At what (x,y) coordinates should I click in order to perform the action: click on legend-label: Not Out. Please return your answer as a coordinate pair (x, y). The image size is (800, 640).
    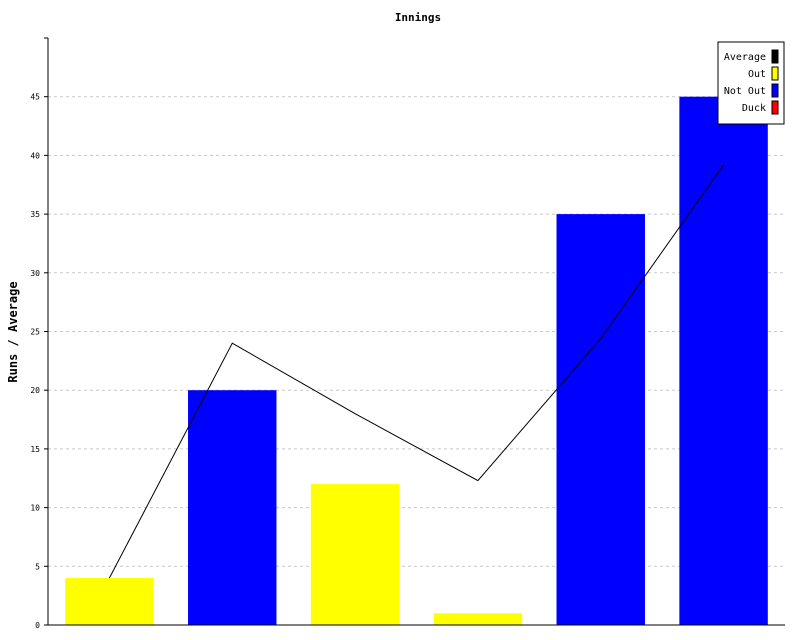
    Looking at the image, I should click on (745, 91).